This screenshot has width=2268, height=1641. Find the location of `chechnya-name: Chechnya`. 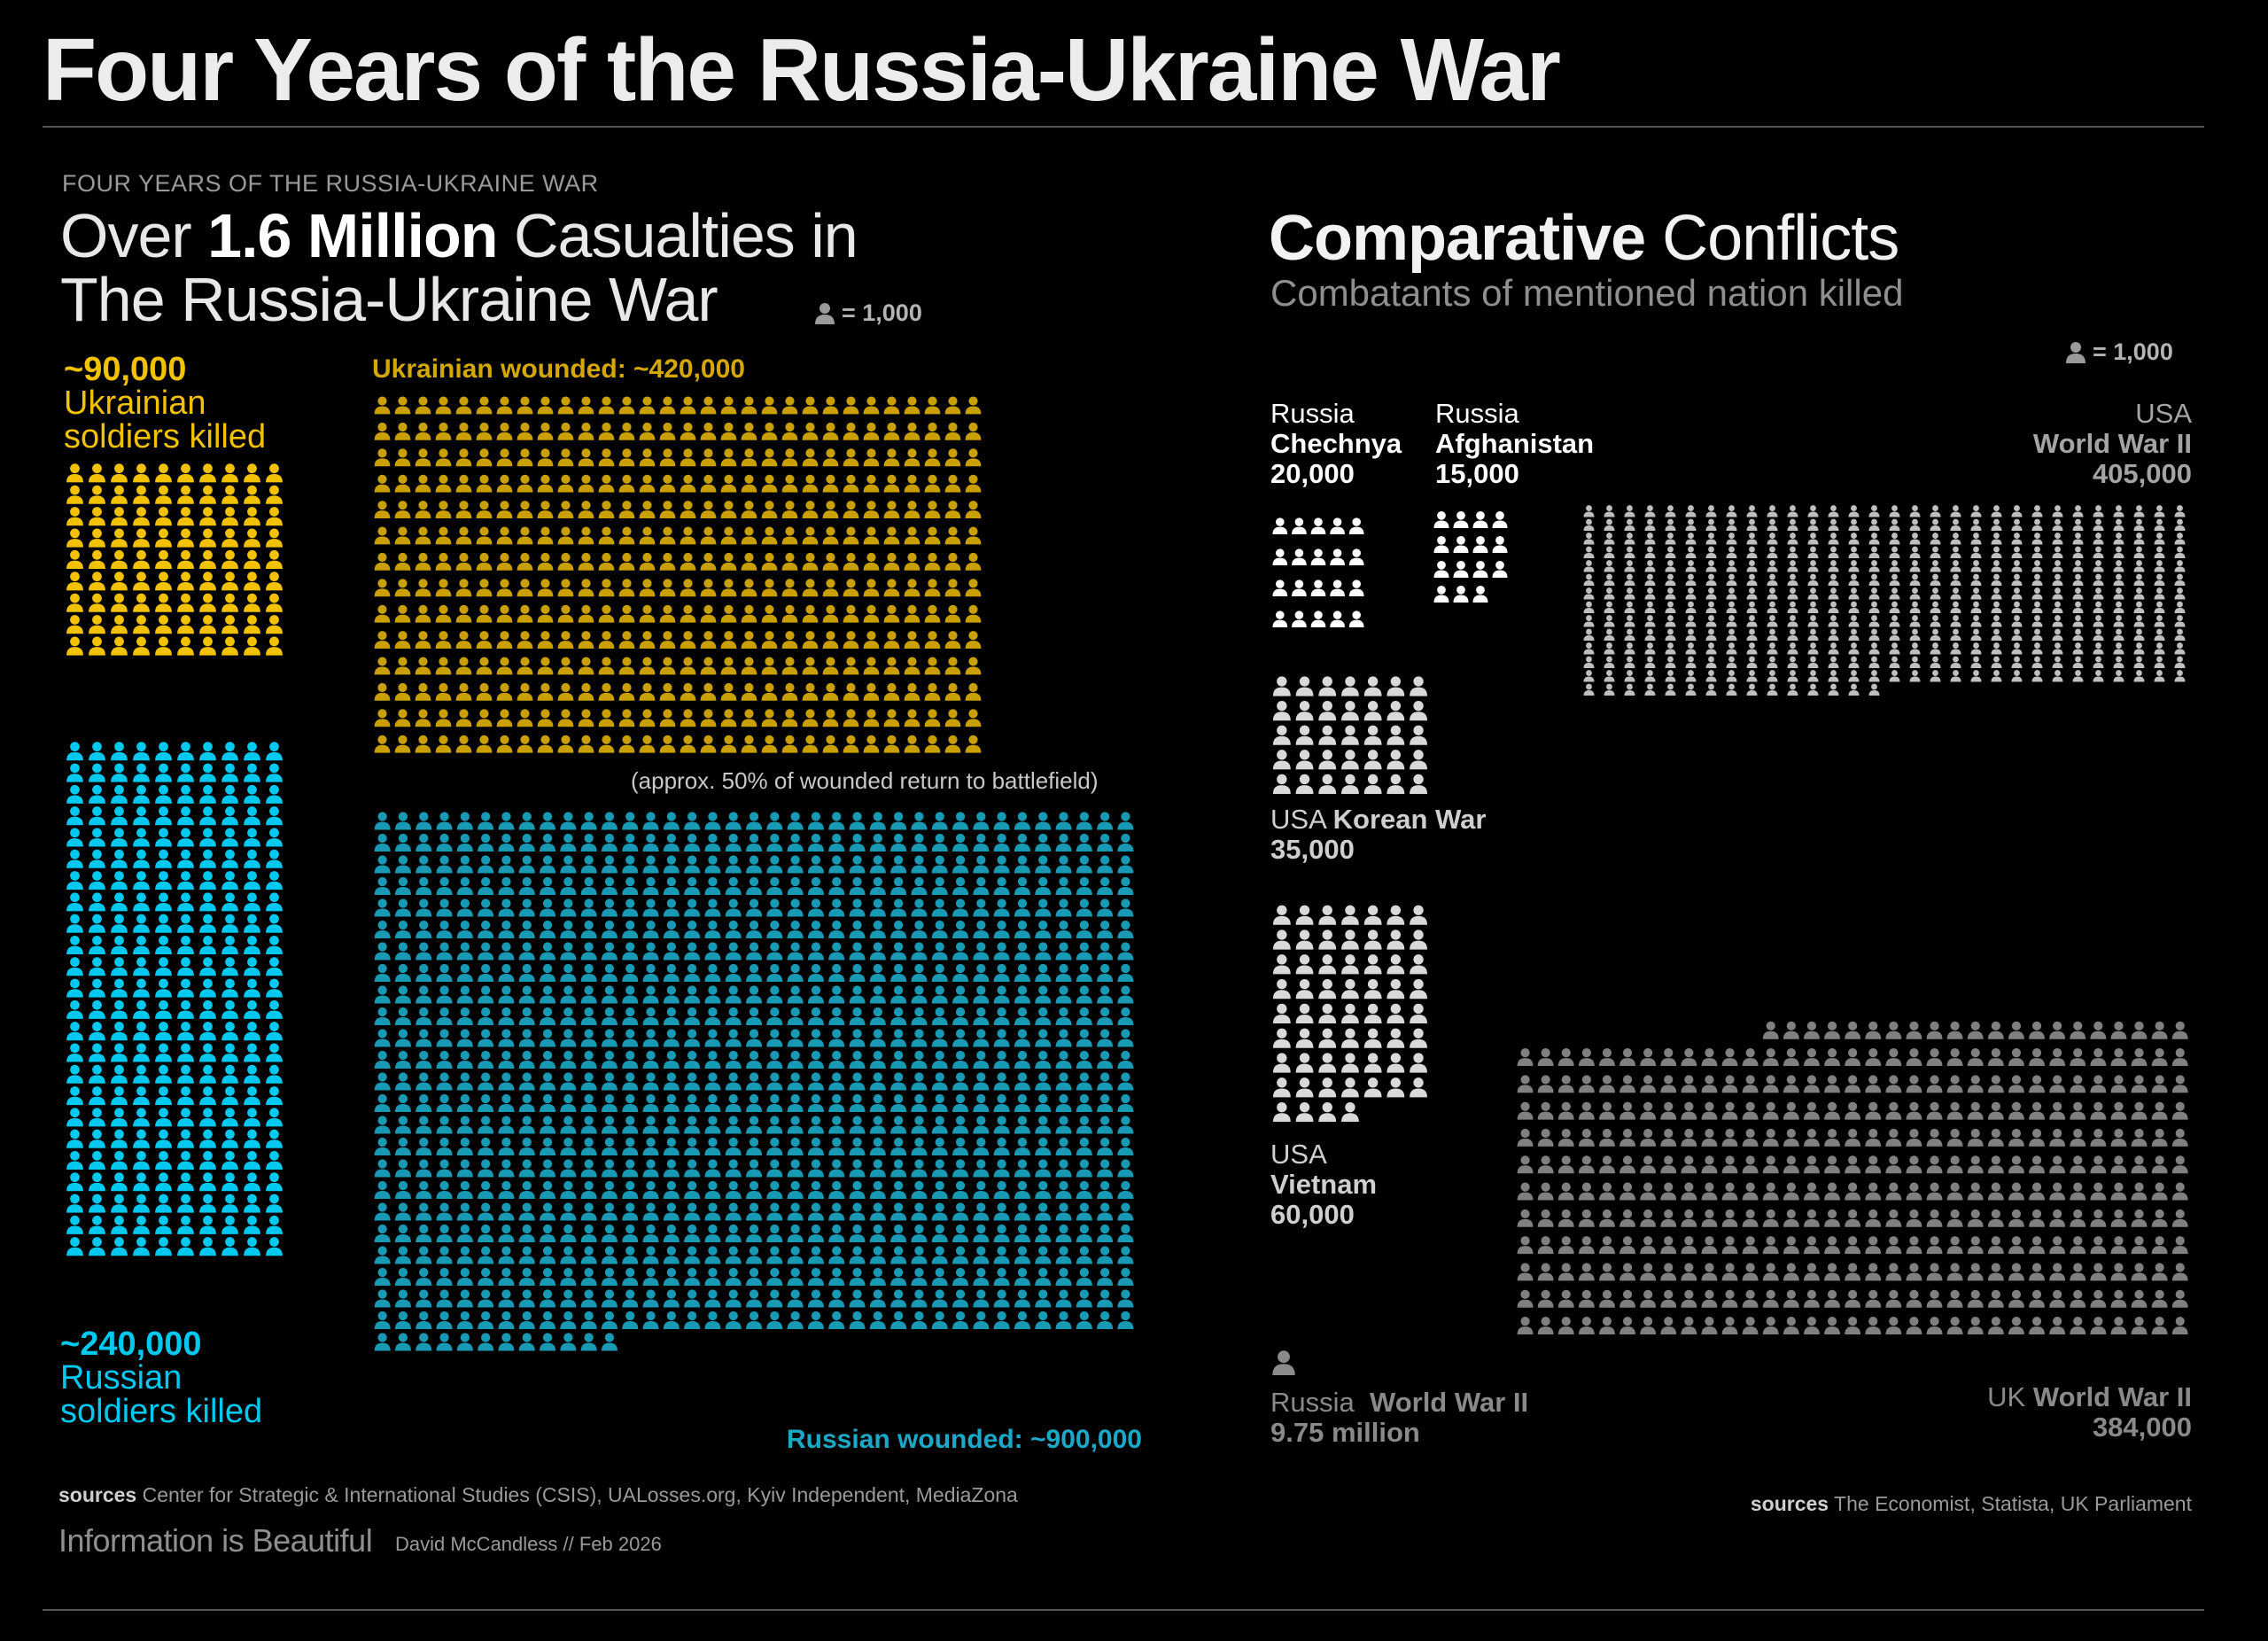

chechnya-name: Chechnya is located at coordinates (1336, 443).